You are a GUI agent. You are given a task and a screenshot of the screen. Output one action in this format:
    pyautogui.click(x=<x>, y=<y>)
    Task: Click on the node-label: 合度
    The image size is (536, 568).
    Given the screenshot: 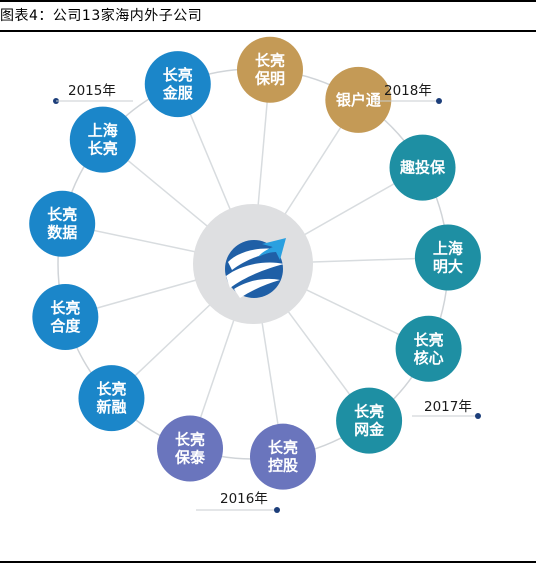 What is the action you would take?
    pyautogui.click(x=65, y=326)
    